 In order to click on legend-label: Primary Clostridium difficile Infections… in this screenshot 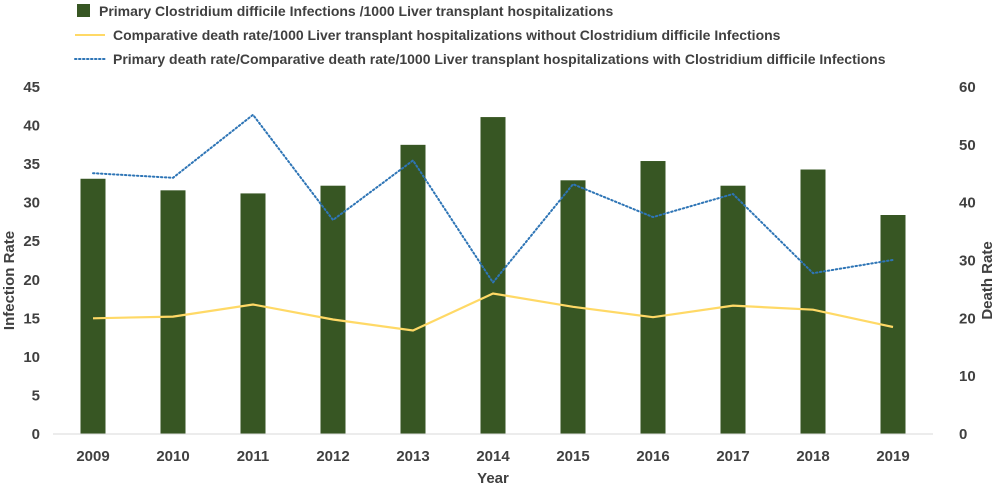, I will do `click(356, 11)`.